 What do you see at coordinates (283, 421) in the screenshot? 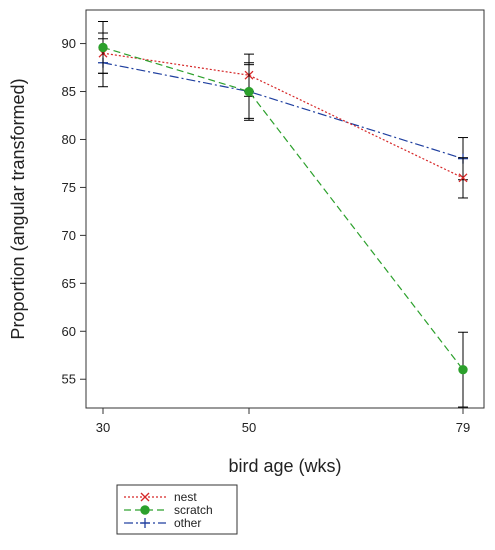
I see `x-axis: 30 50 79` at bounding box center [283, 421].